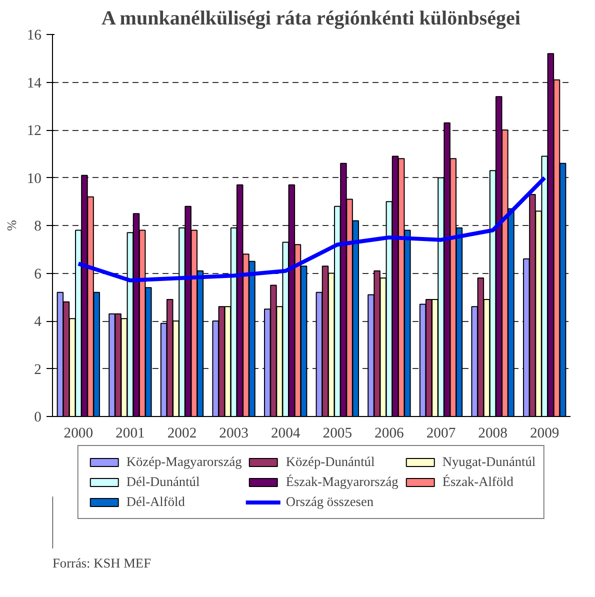 Image resolution: width=595 pixels, height=597 pixels. What do you see at coordinates (337, 434) in the screenshot?
I see `x-tick-label: 2005` at bounding box center [337, 434].